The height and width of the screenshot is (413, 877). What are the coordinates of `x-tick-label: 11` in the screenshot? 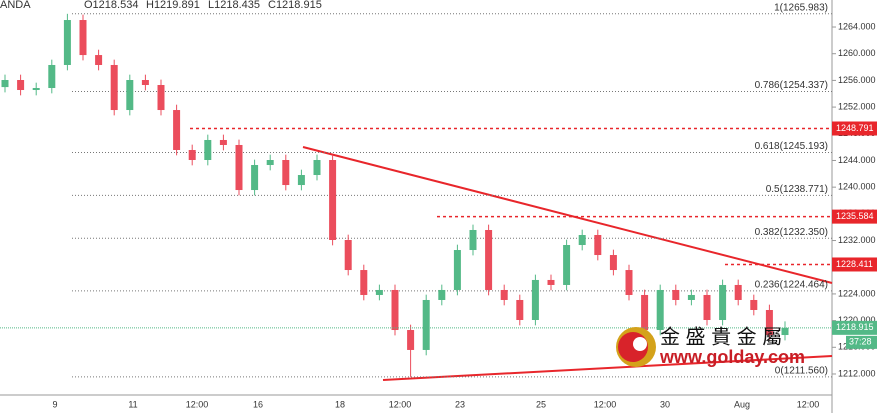 It's located at (132, 404).